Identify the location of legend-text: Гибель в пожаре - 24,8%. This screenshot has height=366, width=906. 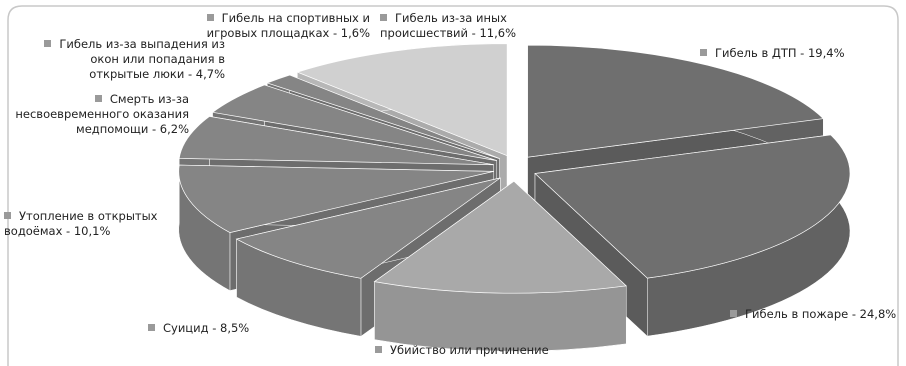
(821, 314).